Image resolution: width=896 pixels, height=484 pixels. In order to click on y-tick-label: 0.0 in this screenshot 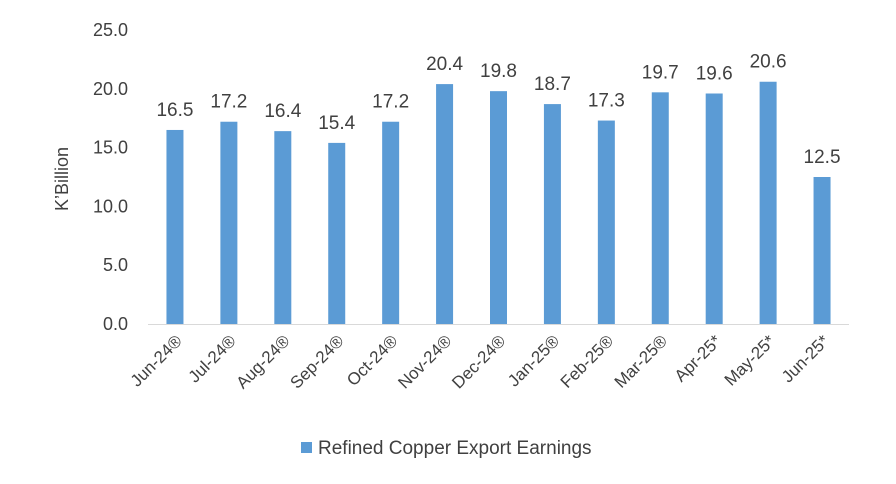, I will do `click(115, 324)`.